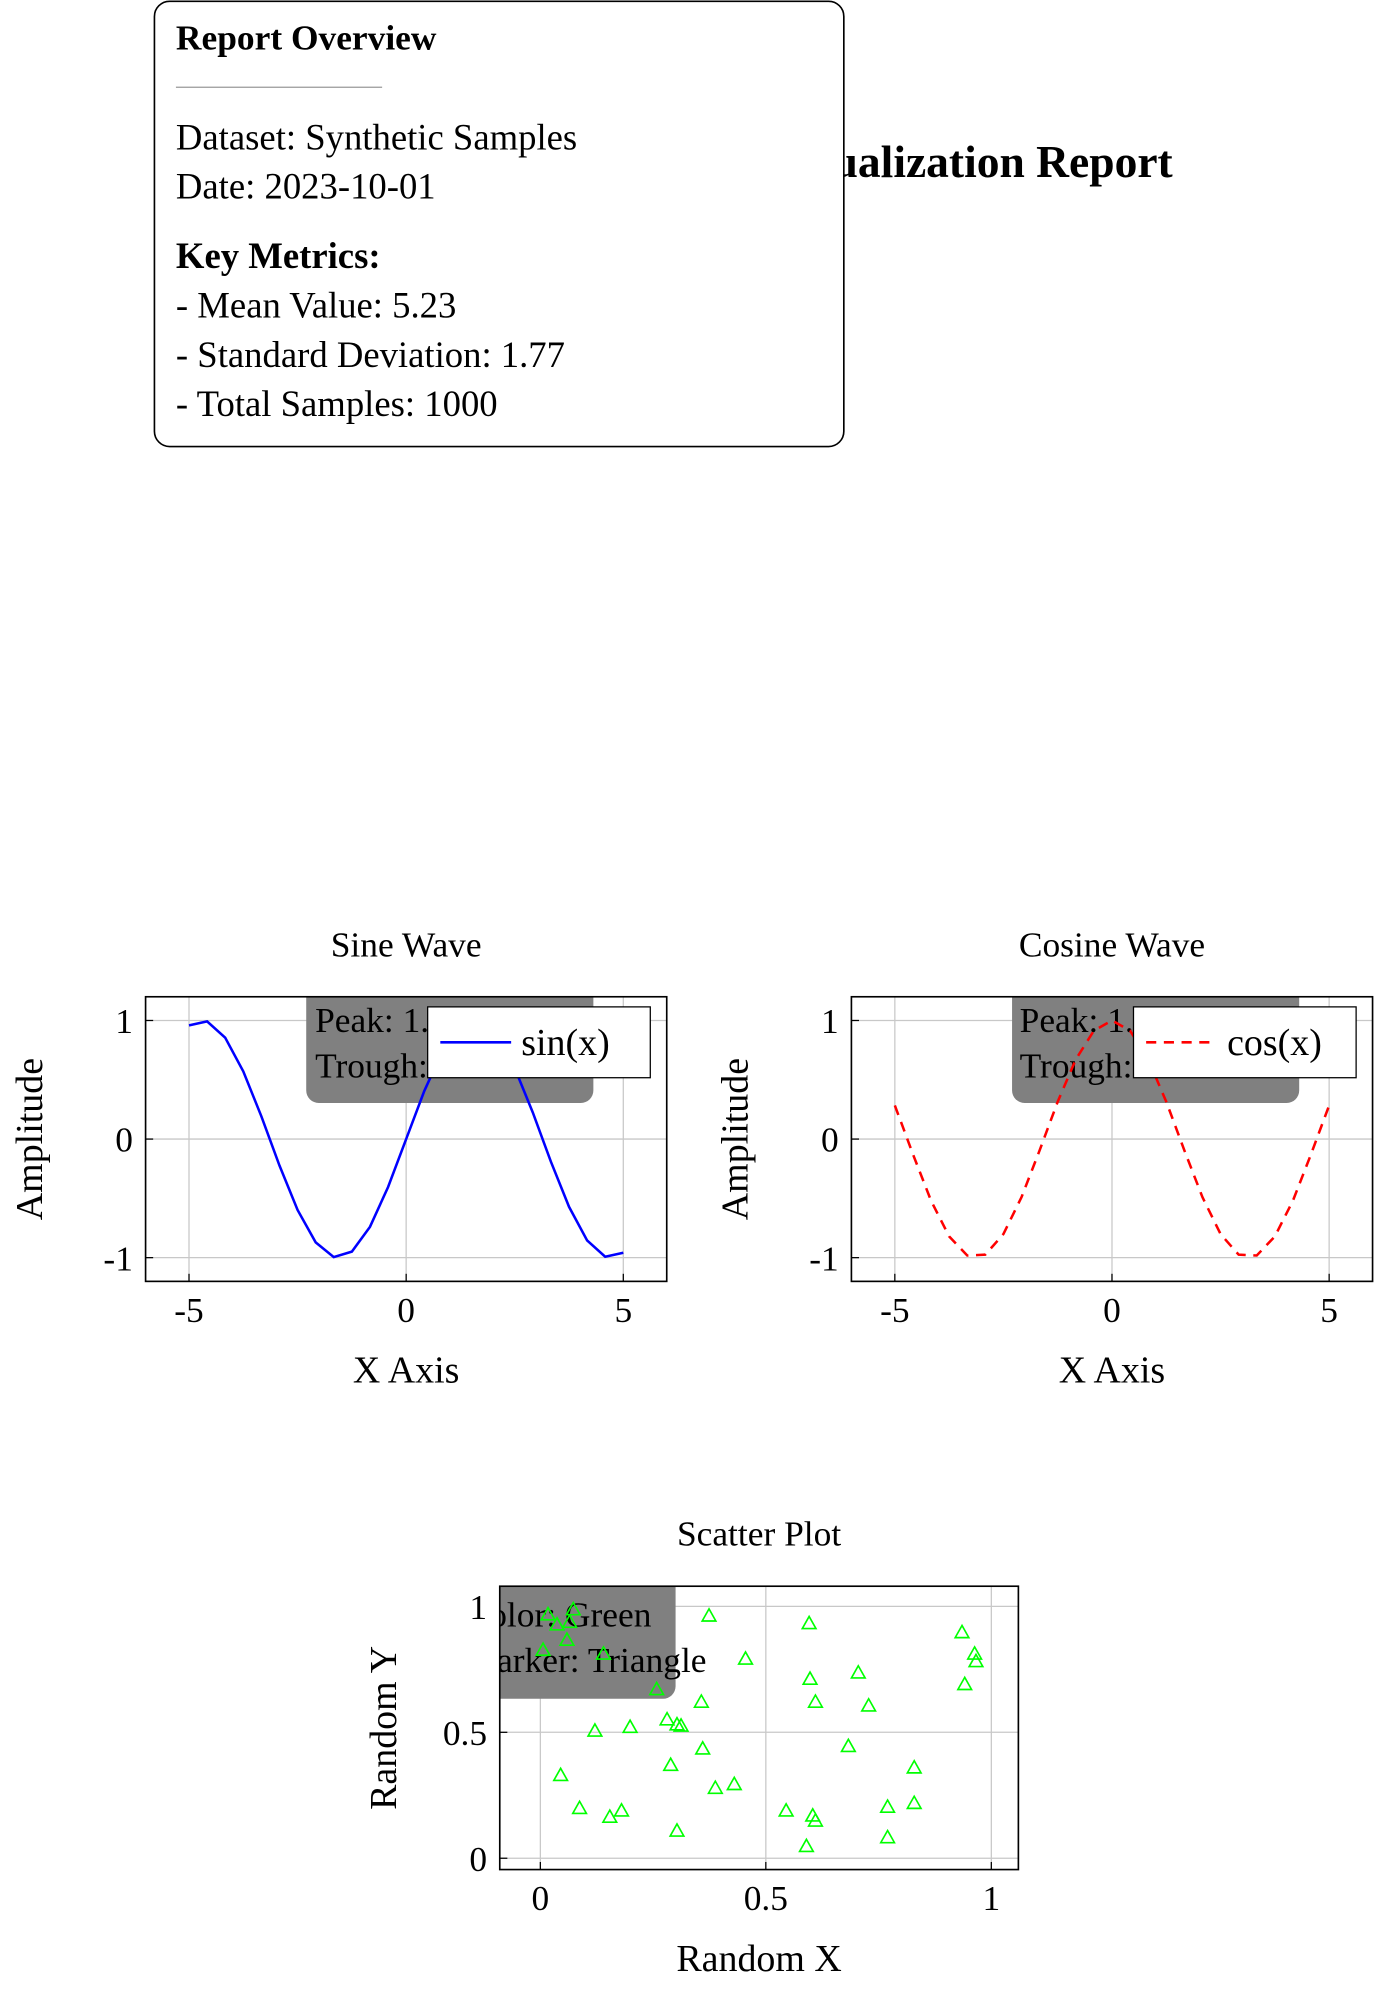 The image size is (1379, 1991). Describe the element at coordinates (565, 1043) in the screenshot. I see `legend-label: sin(x)` at that location.